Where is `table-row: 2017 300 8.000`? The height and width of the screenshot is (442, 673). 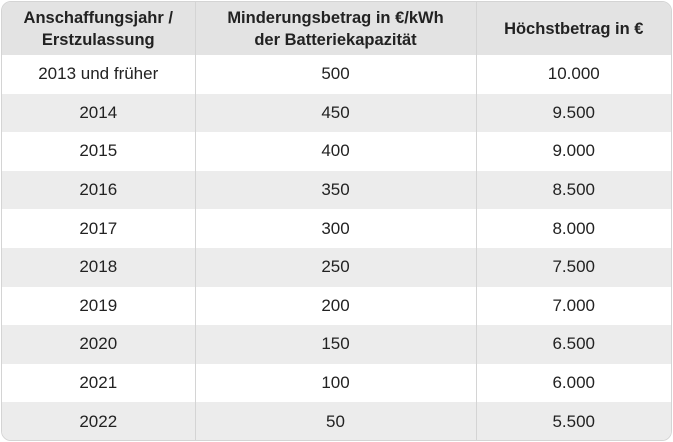
table-row: 2017 300 8.000 is located at coordinates (336, 228).